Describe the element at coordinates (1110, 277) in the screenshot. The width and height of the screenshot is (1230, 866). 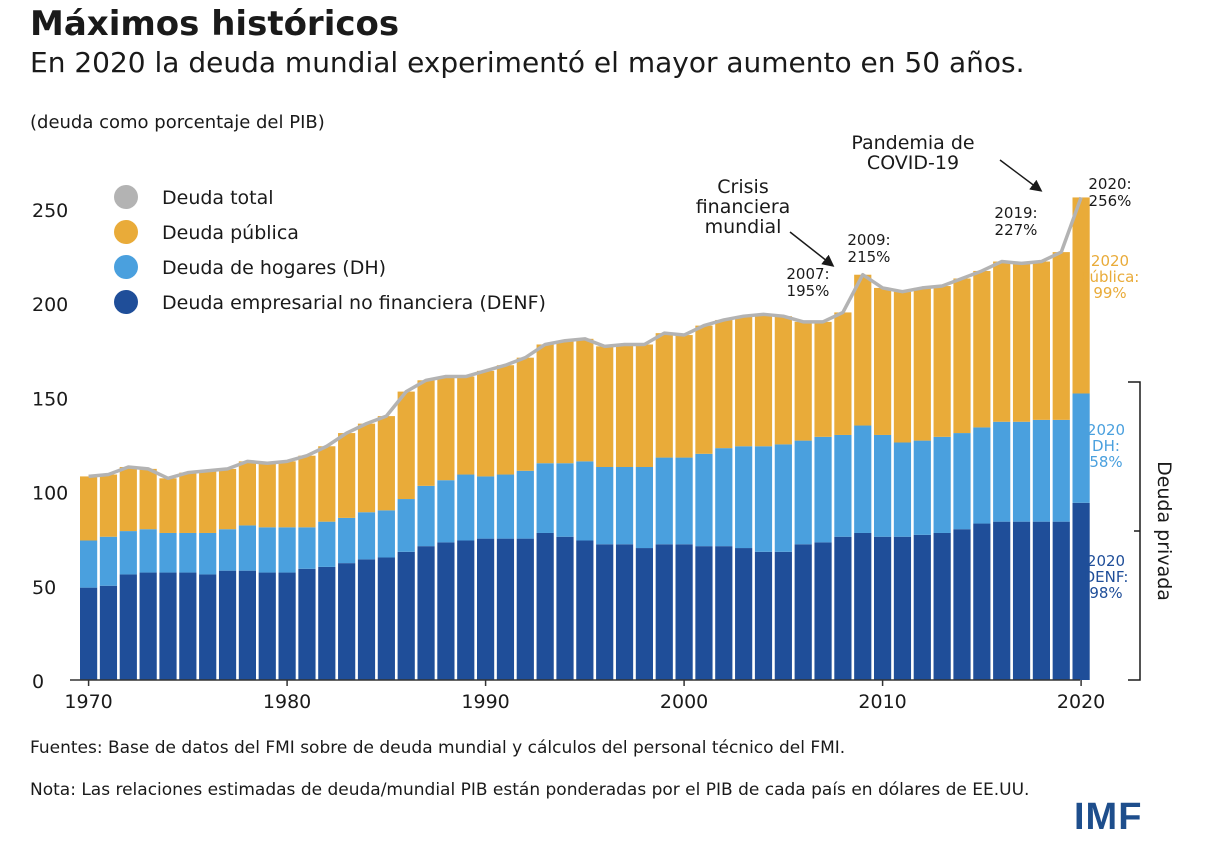
I see `annotation-publica-2020: Pública:` at that location.